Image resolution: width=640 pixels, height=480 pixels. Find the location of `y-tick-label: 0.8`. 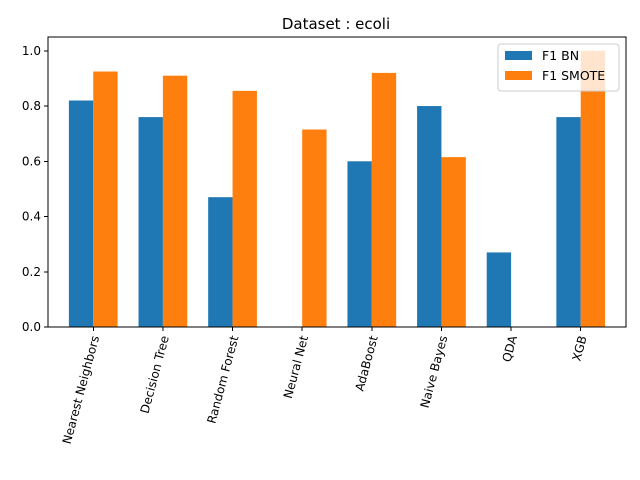

y-tick-label: 0.8 is located at coordinates (31, 106).